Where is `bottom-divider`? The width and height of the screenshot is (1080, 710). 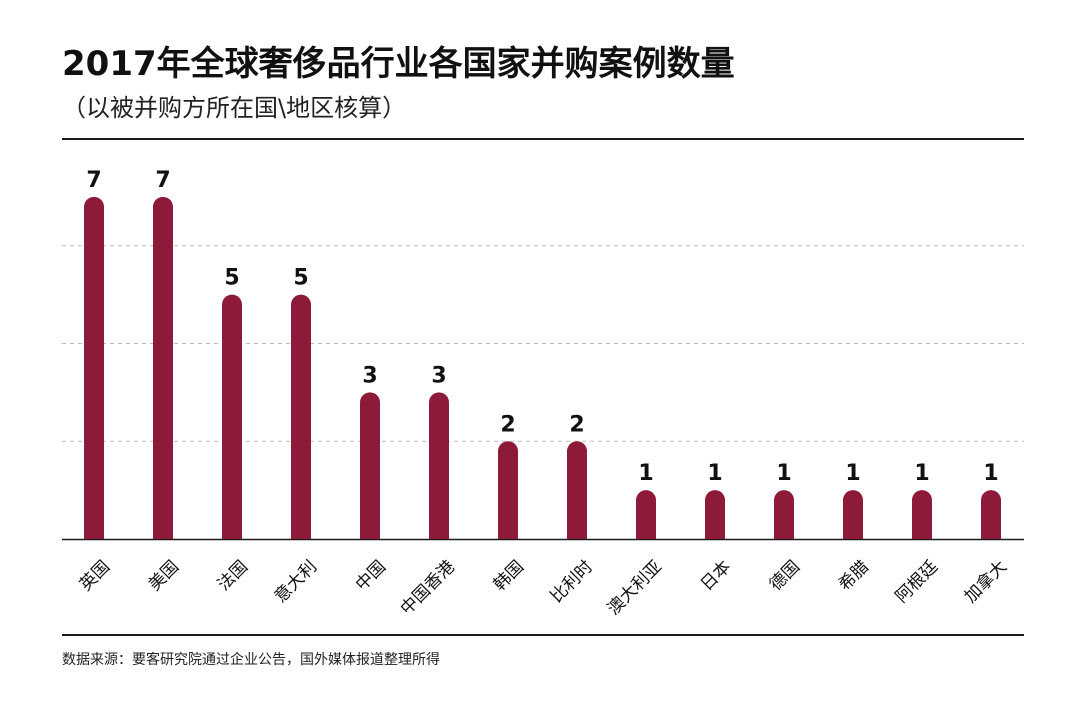
bottom-divider is located at coordinates (543, 635).